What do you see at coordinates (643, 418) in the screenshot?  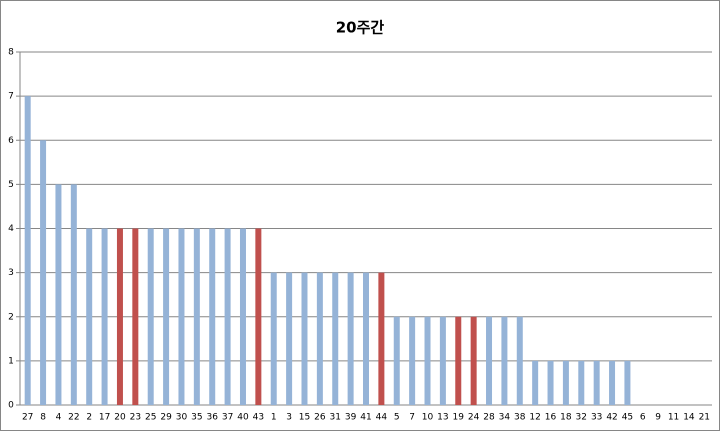 I see `x-tick-label: 6` at bounding box center [643, 418].